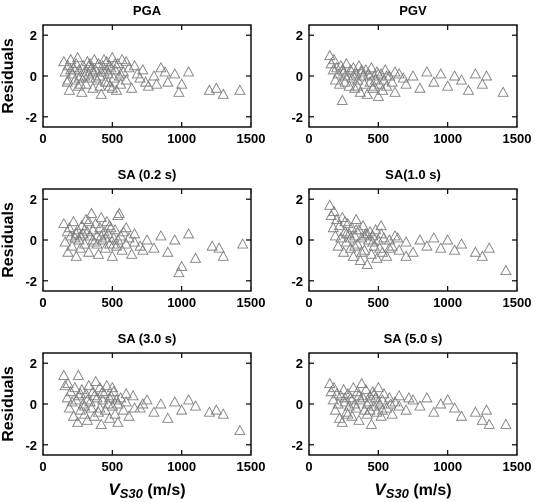 The height and width of the screenshot is (502, 555). I want to click on y-axis-label: Residuals, so click(8, 76).